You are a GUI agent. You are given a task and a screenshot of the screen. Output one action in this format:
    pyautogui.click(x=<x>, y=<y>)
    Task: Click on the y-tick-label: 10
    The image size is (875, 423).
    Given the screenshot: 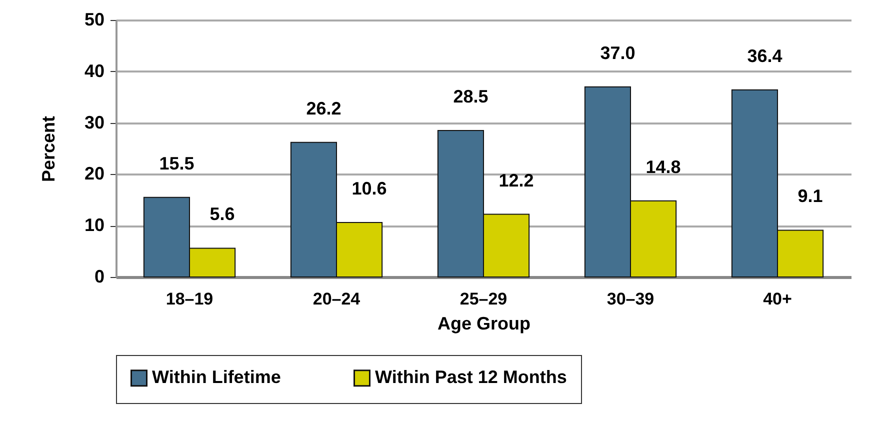 What is the action you would take?
    pyautogui.click(x=94, y=225)
    